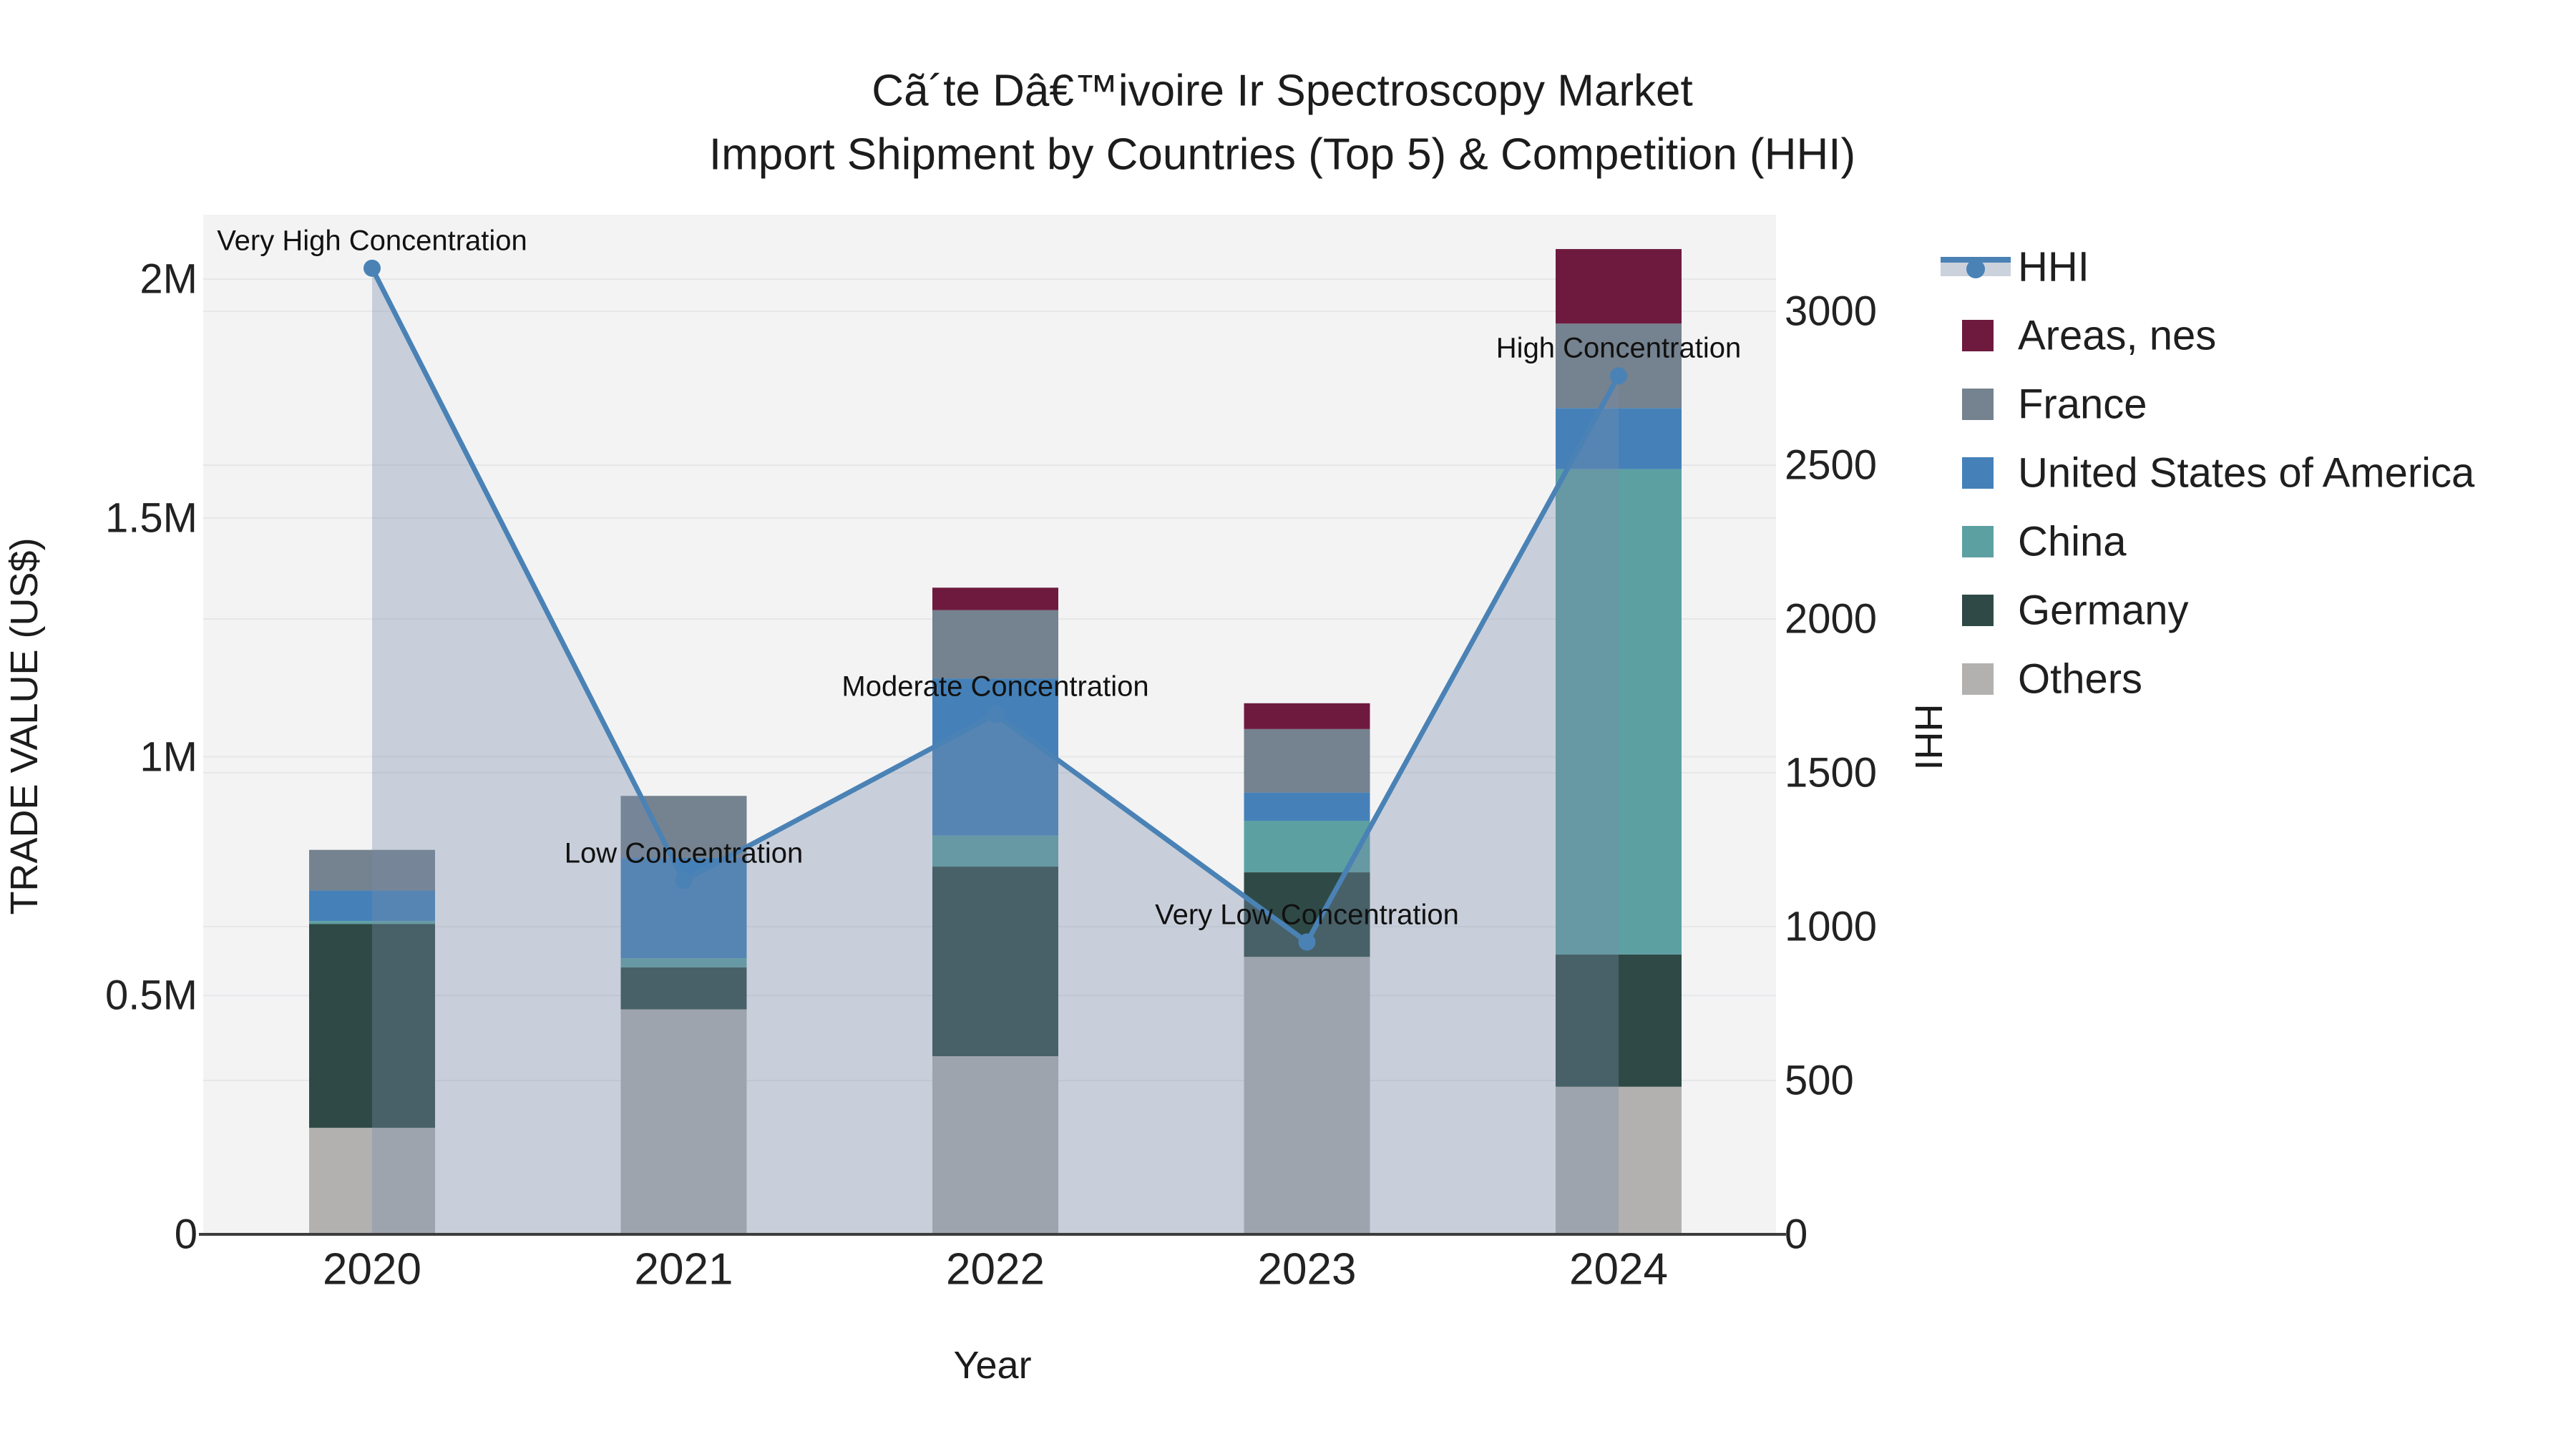 This screenshot has width=2576, height=1449. What do you see at coordinates (2246, 473) in the screenshot?
I see `legend-label: United States of America` at bounding box center [2246, 473].